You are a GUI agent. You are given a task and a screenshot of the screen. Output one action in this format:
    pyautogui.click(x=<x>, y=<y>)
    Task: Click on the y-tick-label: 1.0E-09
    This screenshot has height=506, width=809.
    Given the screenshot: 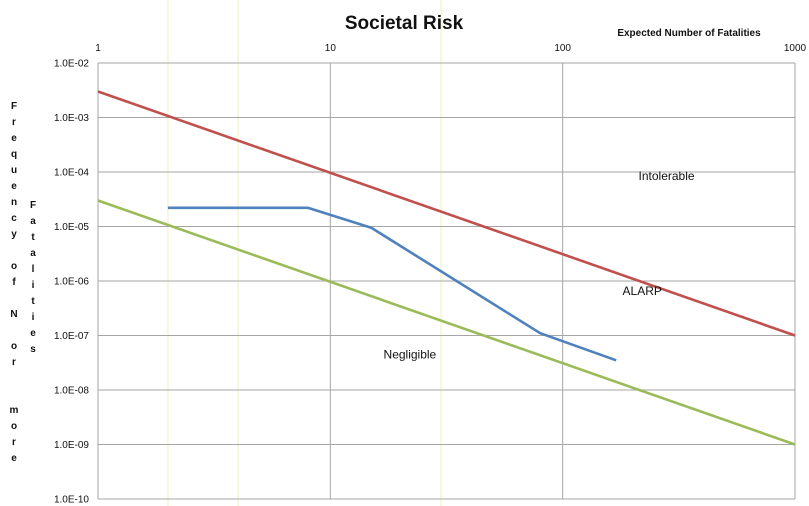 What is the action you would take?
    pyautogui.click(x=71, y=445)
    